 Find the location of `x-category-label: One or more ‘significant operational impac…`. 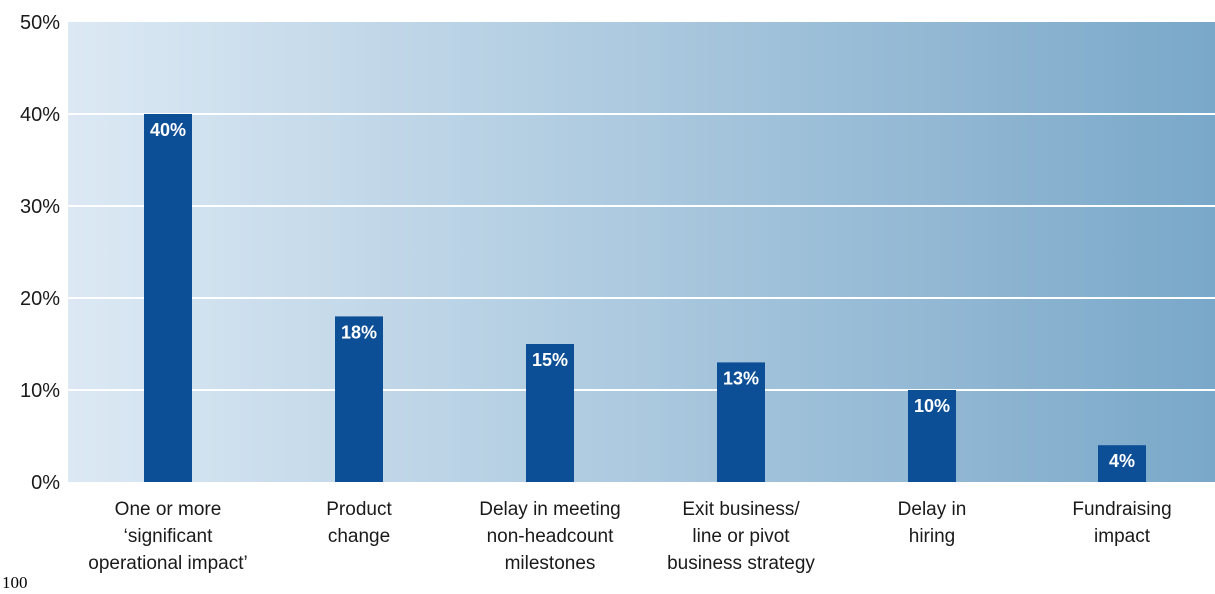

x-category-label: One or more ‘significant operational impac… is located at coordinates (167, 536).